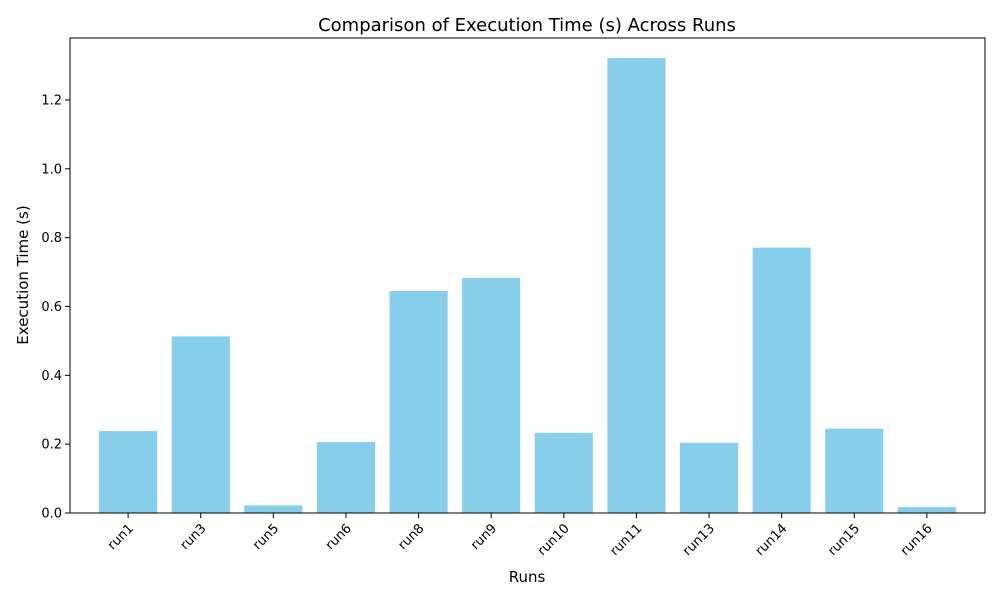 The image size is (1000, 600). What do you see at coordinates (418, 401) in the screenshot?
I see `bar-run8` at bounding box center [418, 401].